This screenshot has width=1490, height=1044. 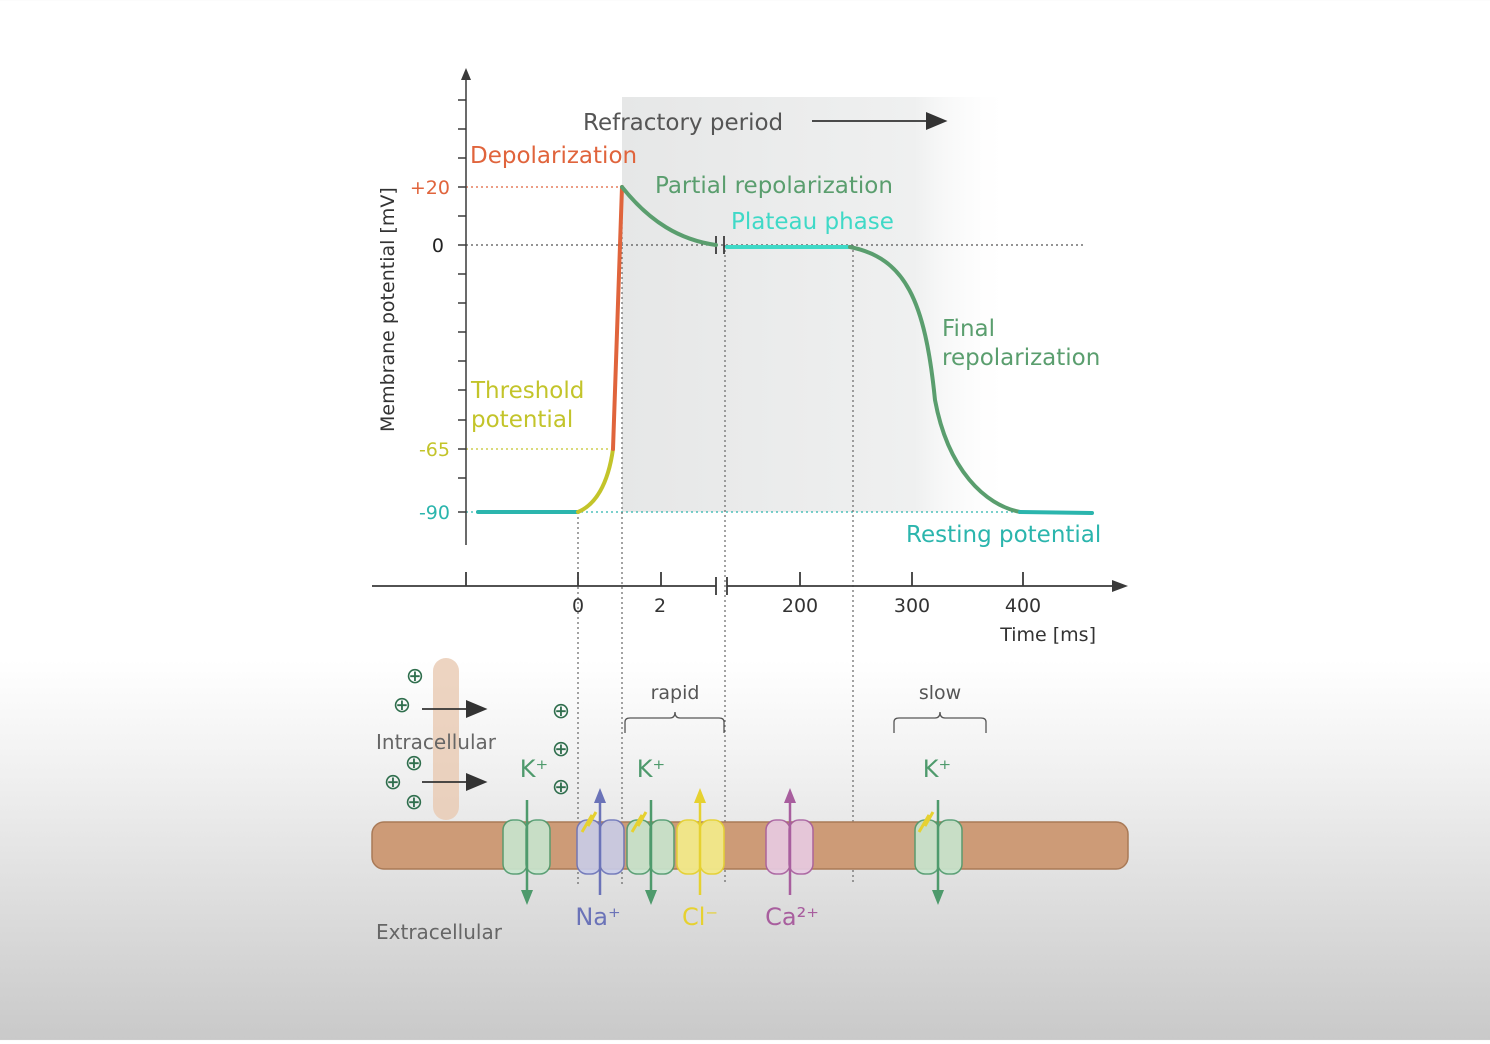 What do you see at coordinates (1021, 358) in the screenshot?
I see `final-repolarization-label-line2: repolarization` at bounding box center [1021, 358].